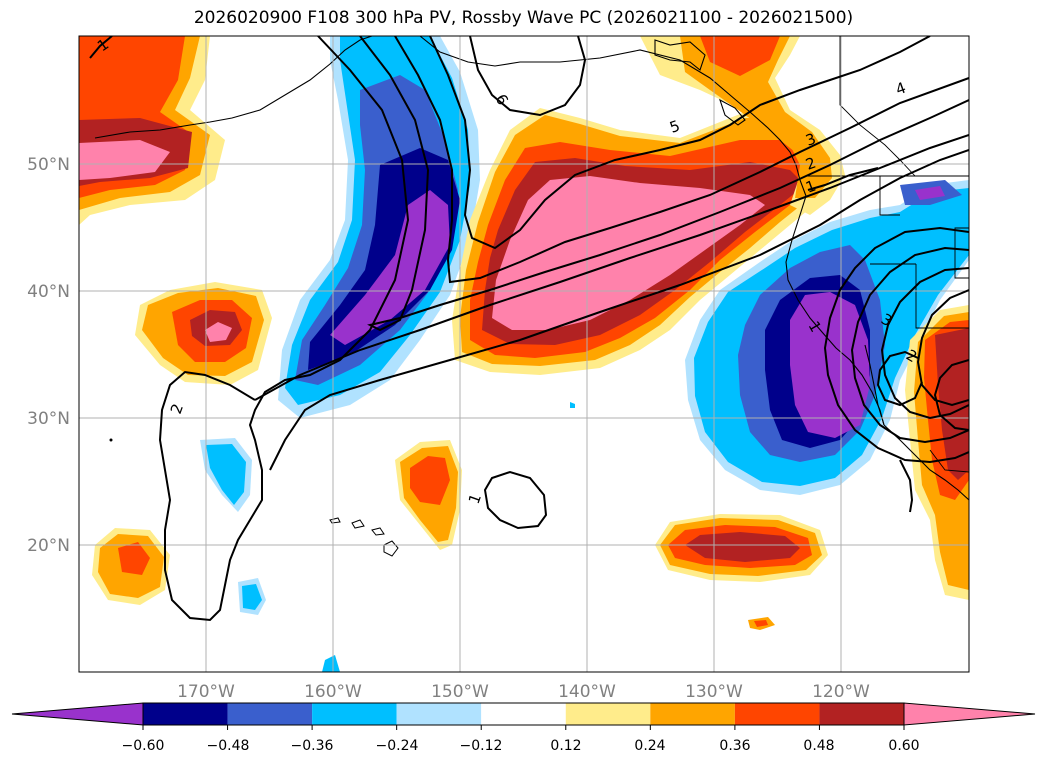  I want to click on lat-tick-label: 50°N, so click(48, 165).